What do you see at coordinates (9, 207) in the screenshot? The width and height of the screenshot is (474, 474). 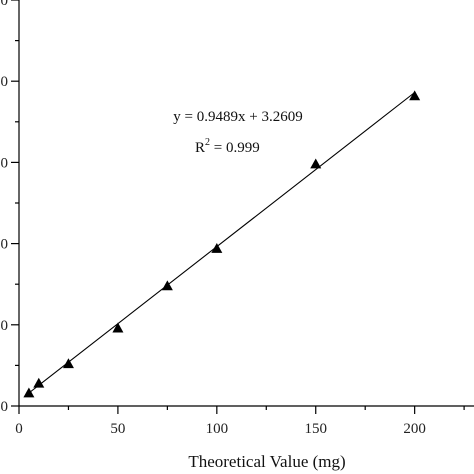 I see `y-ticks: 0 50 100 150 200 250` at bounding box center [9, 207].